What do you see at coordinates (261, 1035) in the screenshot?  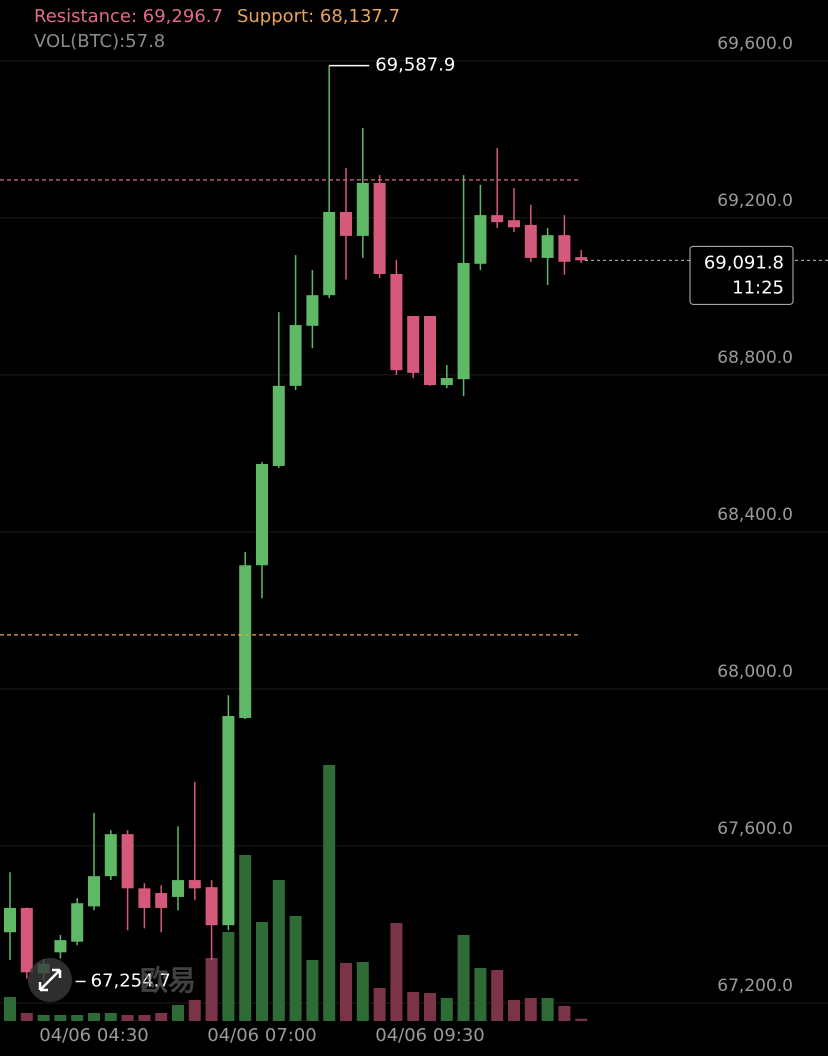 I see `x-tick-label: 04/06 07:00` at bounding box center [261, 1035].